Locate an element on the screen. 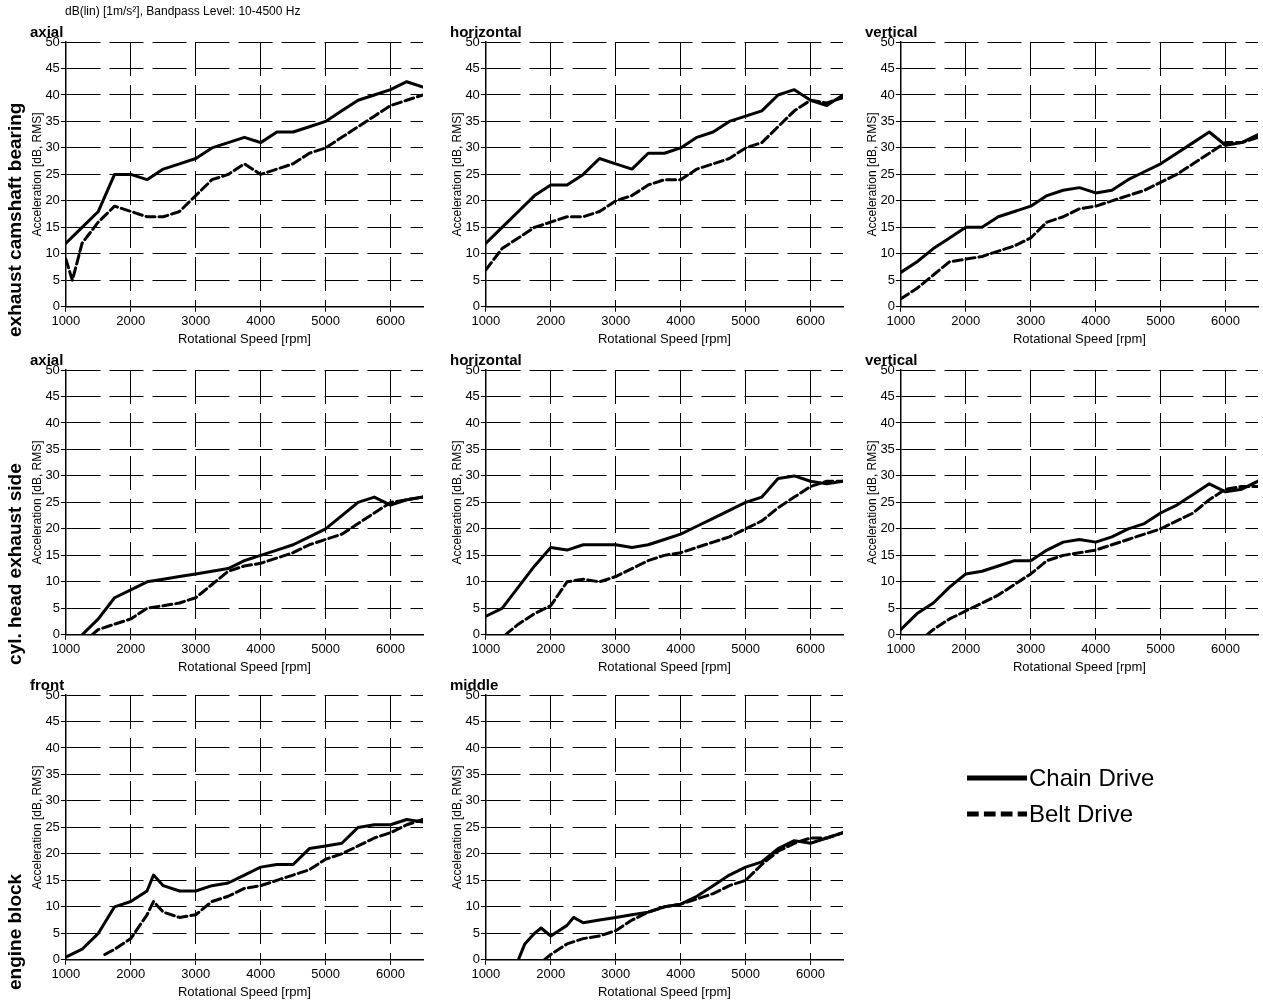 This screenshot has height=1001, width=1263. text: engine block is located at coordinates (15, 931).